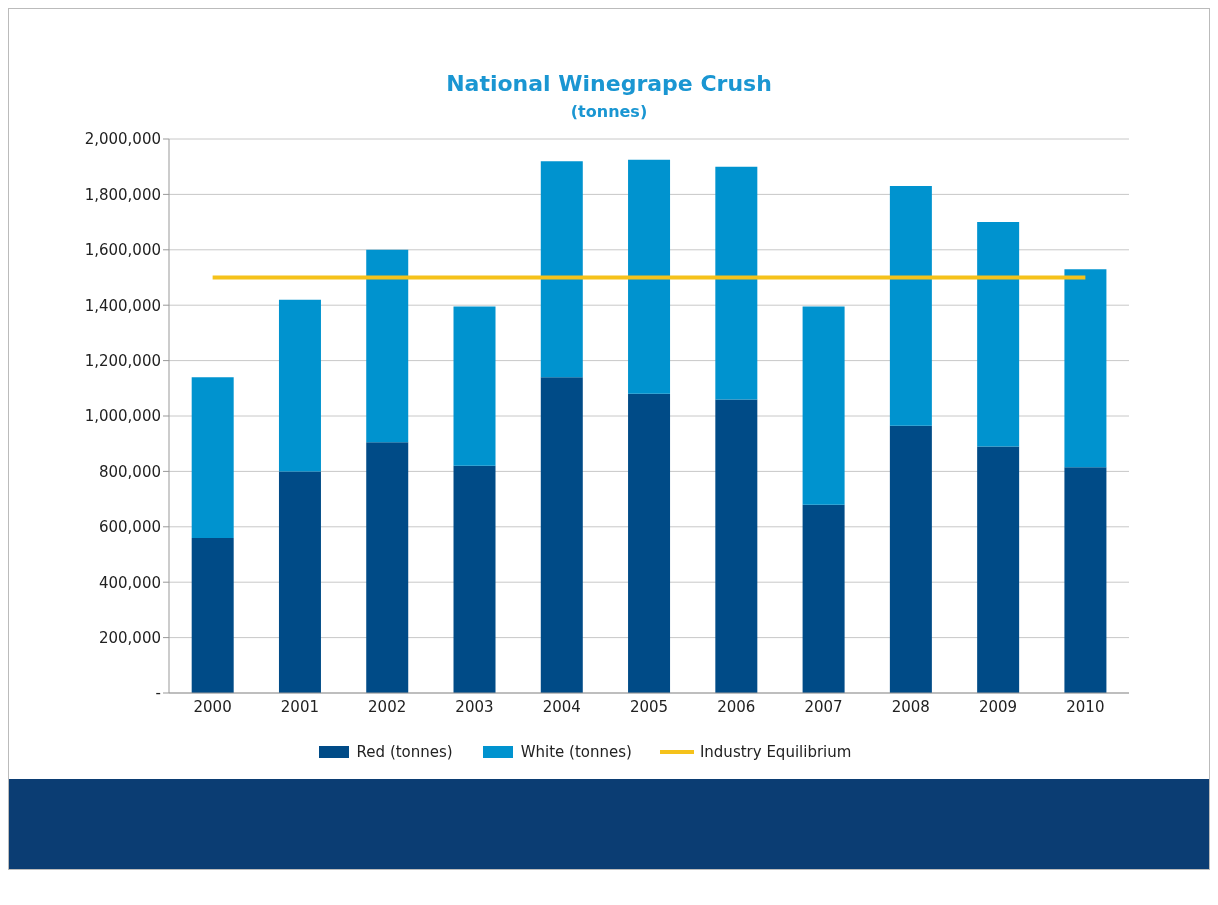 This screenshot has height=905, width=1218. I want to click on x-tick-label: 2003, so click(474, 706).